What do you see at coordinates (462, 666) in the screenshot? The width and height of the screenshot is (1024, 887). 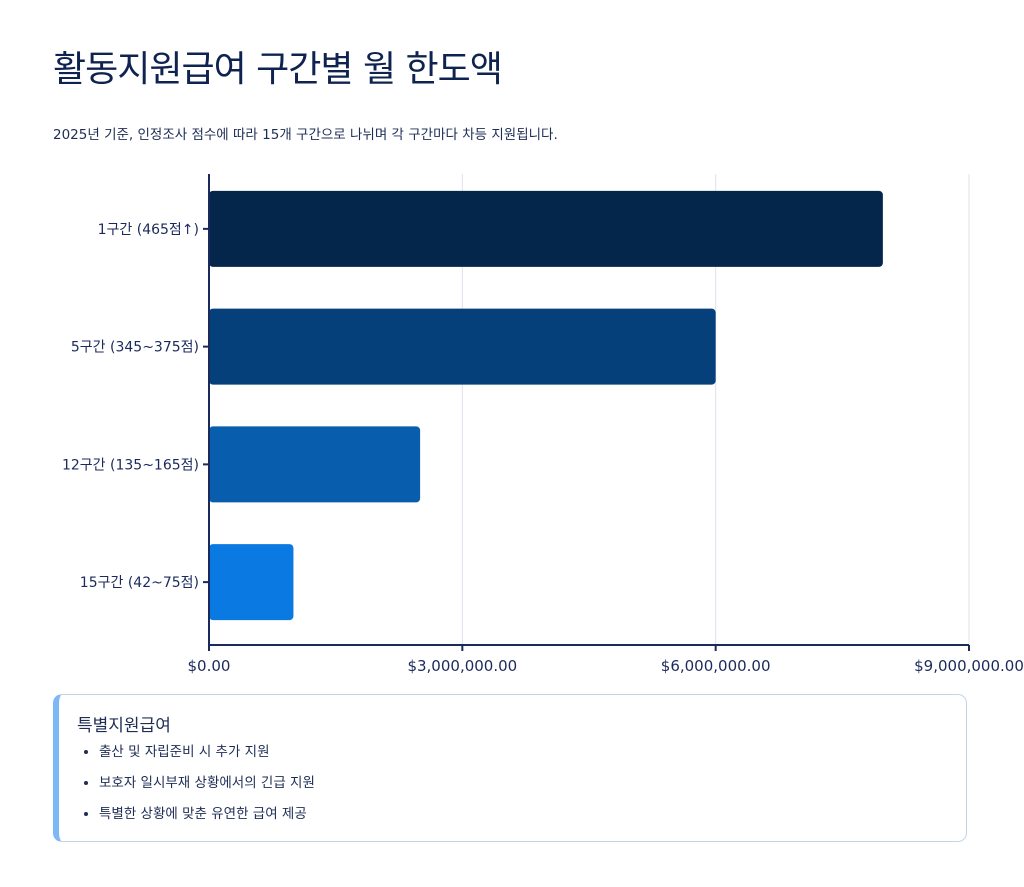 I see `x-tick-label: $3,000,000.00` at bounding box center [462, 666].